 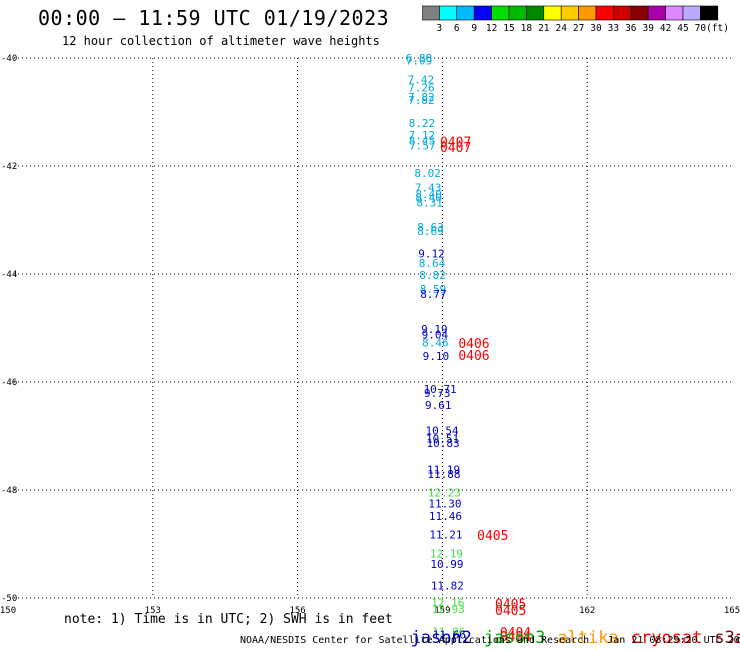 I want to click on x-tick-label: 162, so click(x=587, y=611).